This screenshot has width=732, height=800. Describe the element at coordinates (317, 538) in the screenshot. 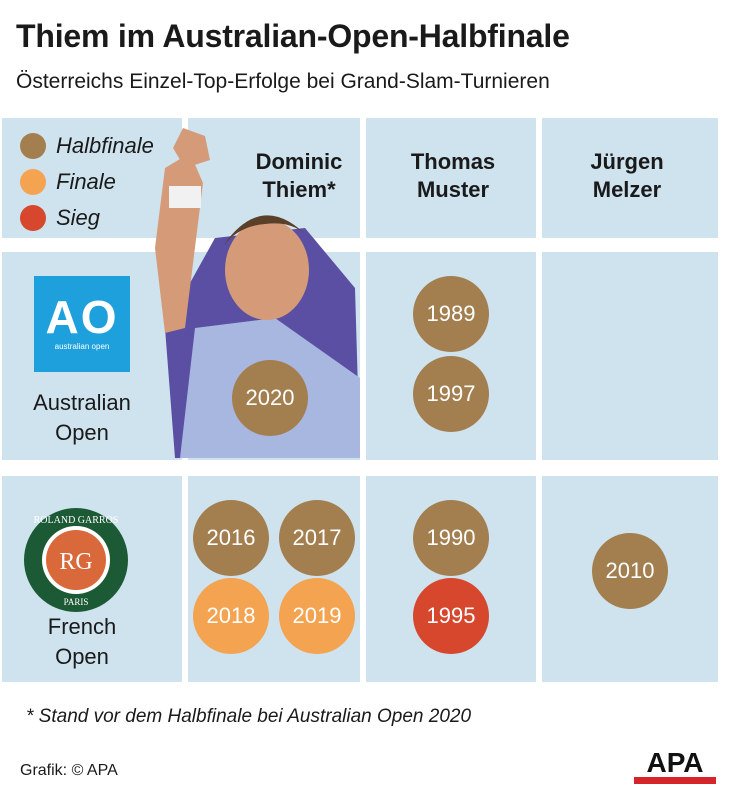

I see `result-circle-2017: 2017` at that location.